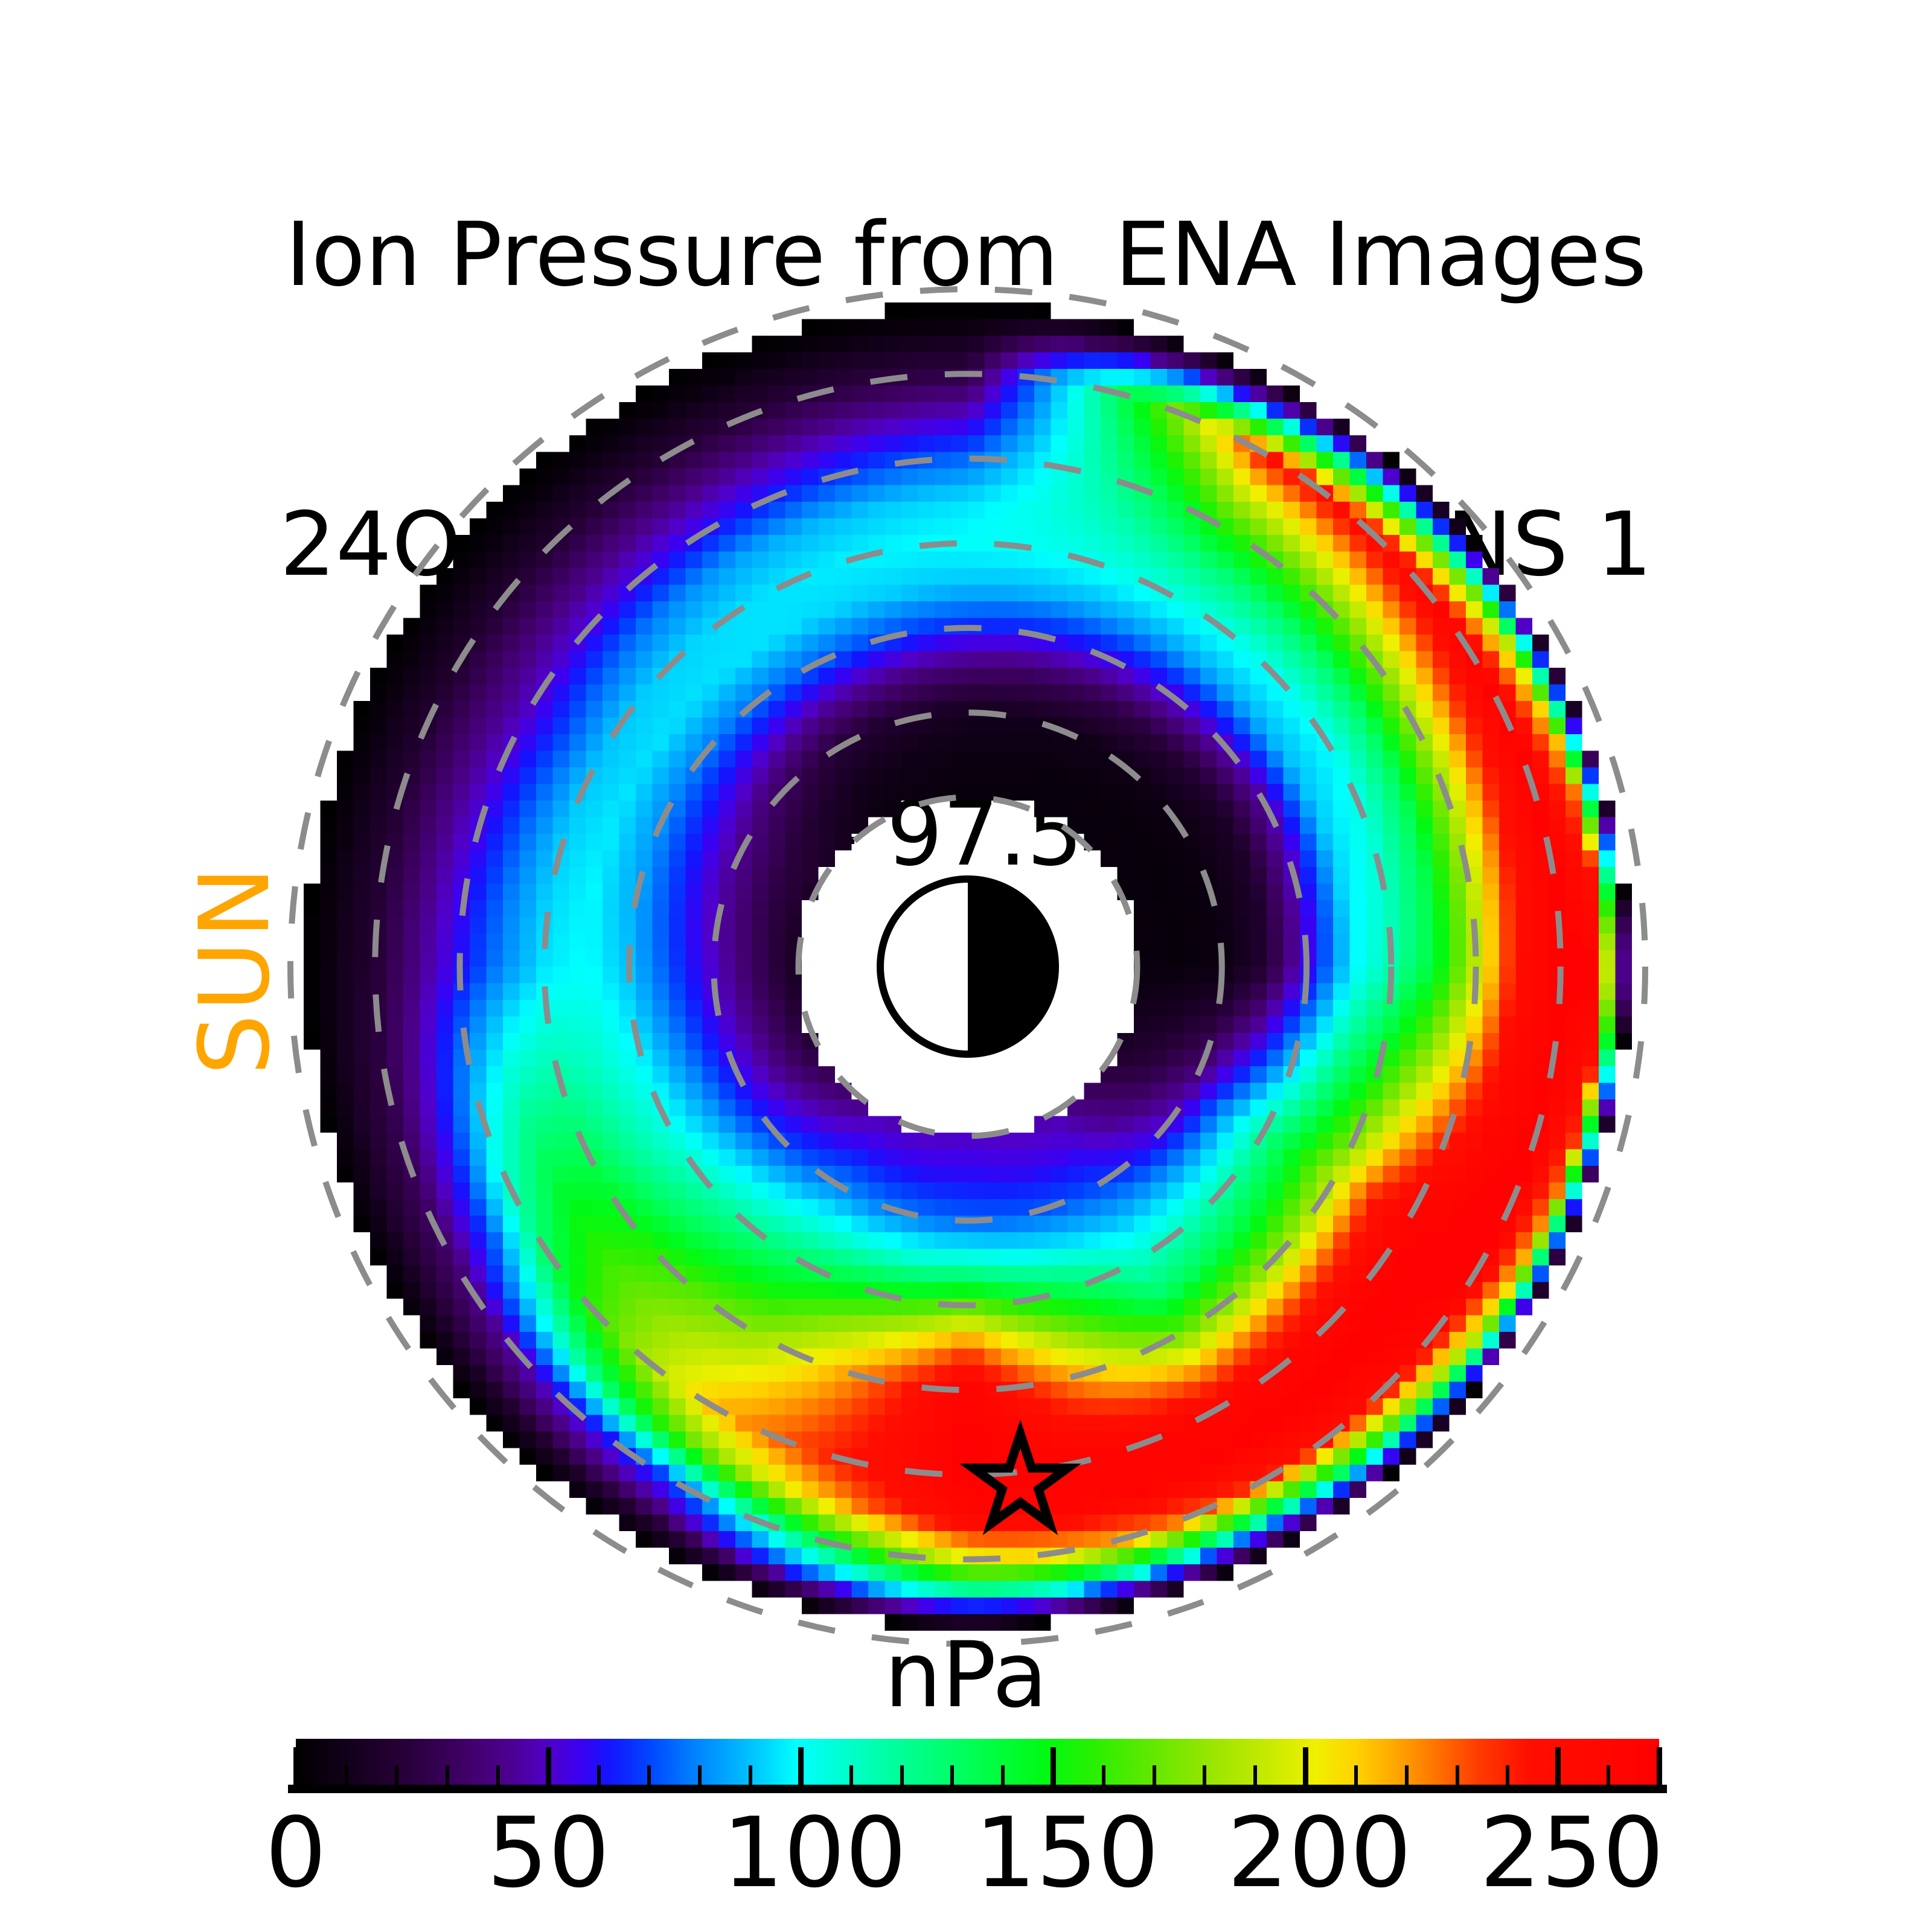  Describe the element at coordinates (1020, 1477) in the screenshot. I see `twins-spacecraft-star-icon` at that location.